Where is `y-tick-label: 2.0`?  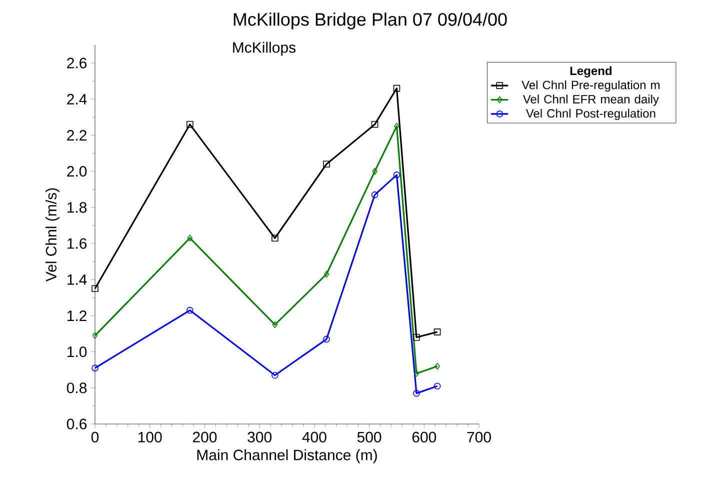 y-tick-label: 2.0 is located at coordinates (77, 171).